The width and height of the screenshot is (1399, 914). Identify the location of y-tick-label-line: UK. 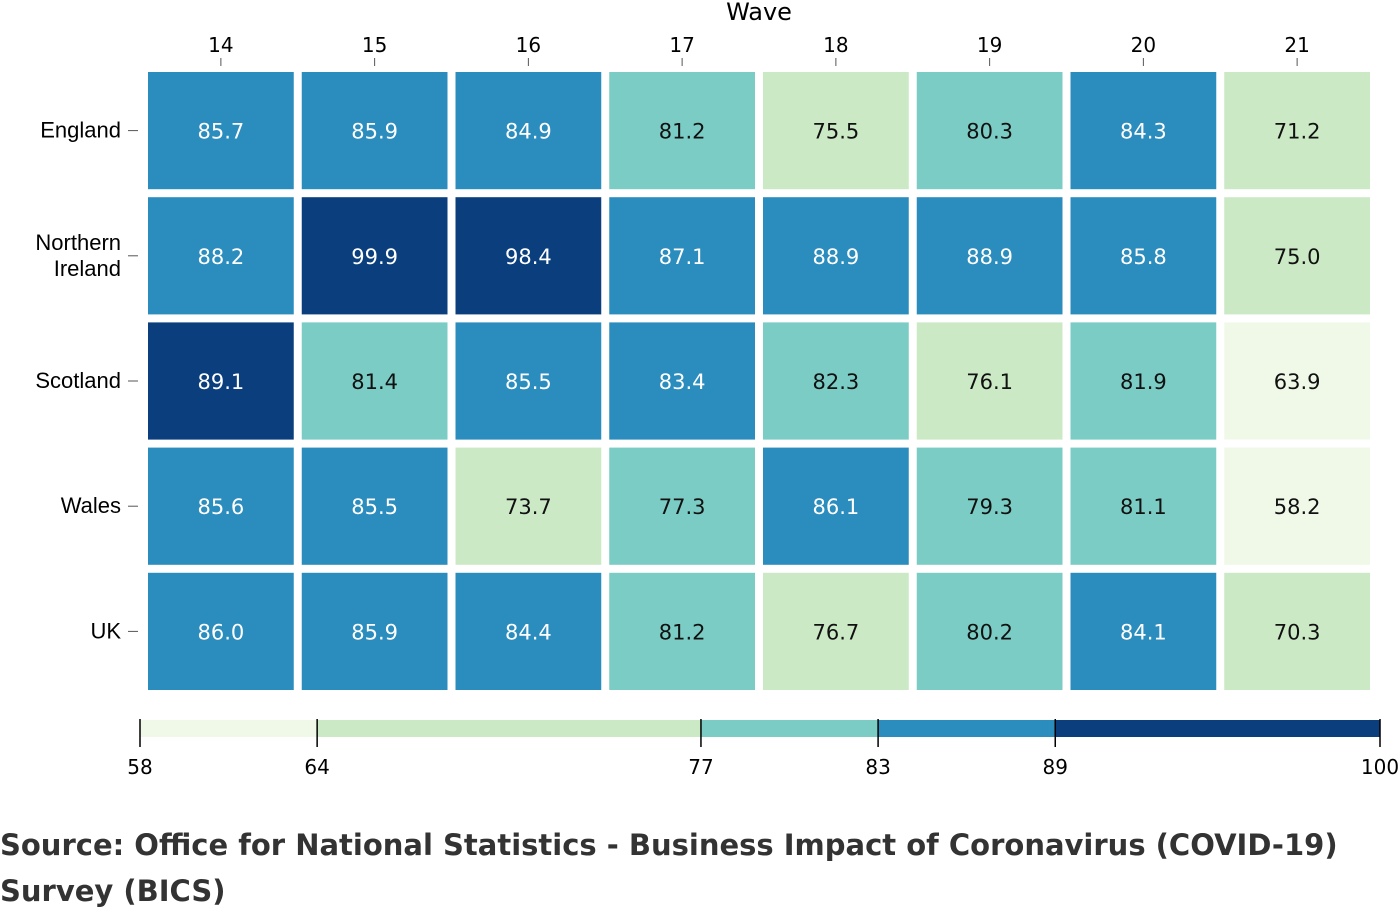
(105, 630).